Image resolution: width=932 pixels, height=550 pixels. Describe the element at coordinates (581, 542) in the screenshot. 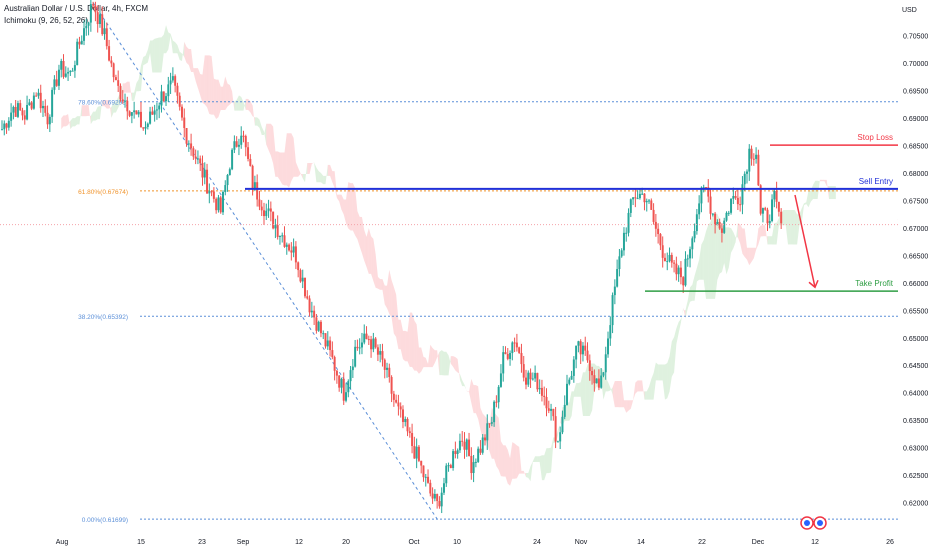

I see `x-tick-label: Nov` at that location.